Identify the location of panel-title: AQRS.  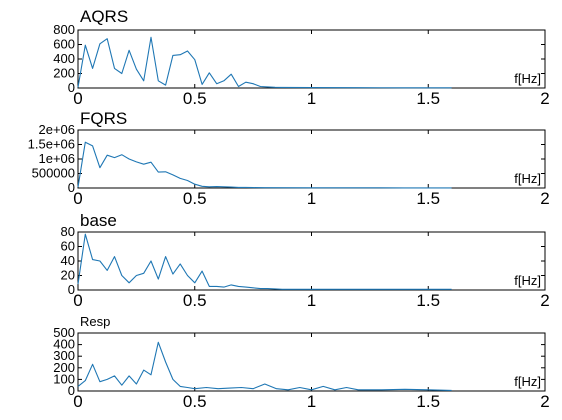
(104, 16).